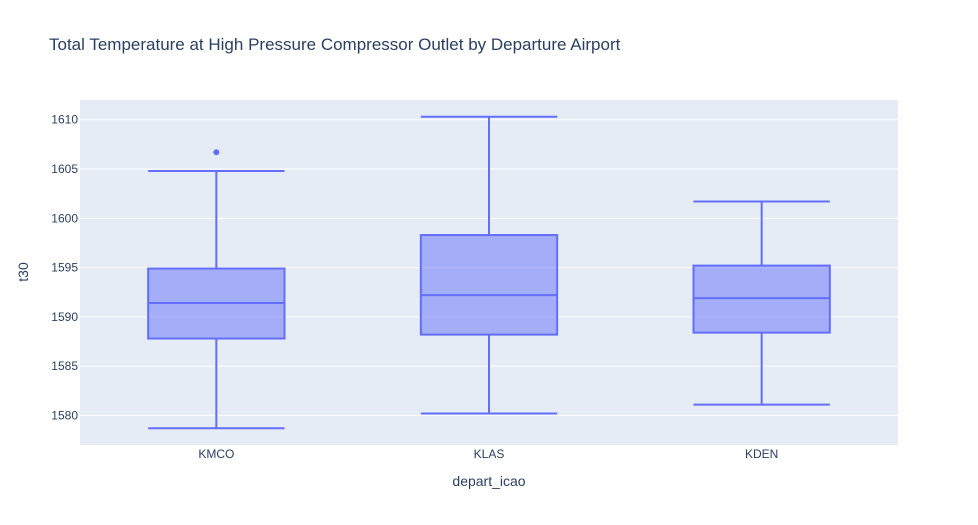 The height and width of the screenshot is (525, 978). Describe the element at coordinates (216, 152) in the screenshot. I see `outlier-point` at that location.